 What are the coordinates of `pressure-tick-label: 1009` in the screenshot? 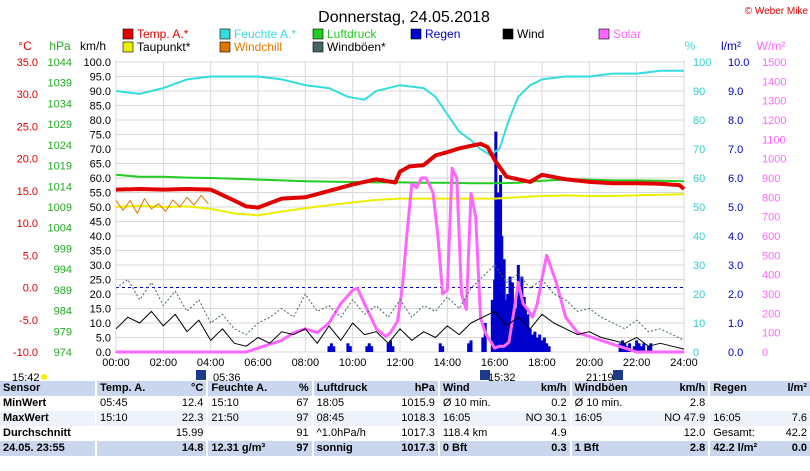 It's located at (60, 208).